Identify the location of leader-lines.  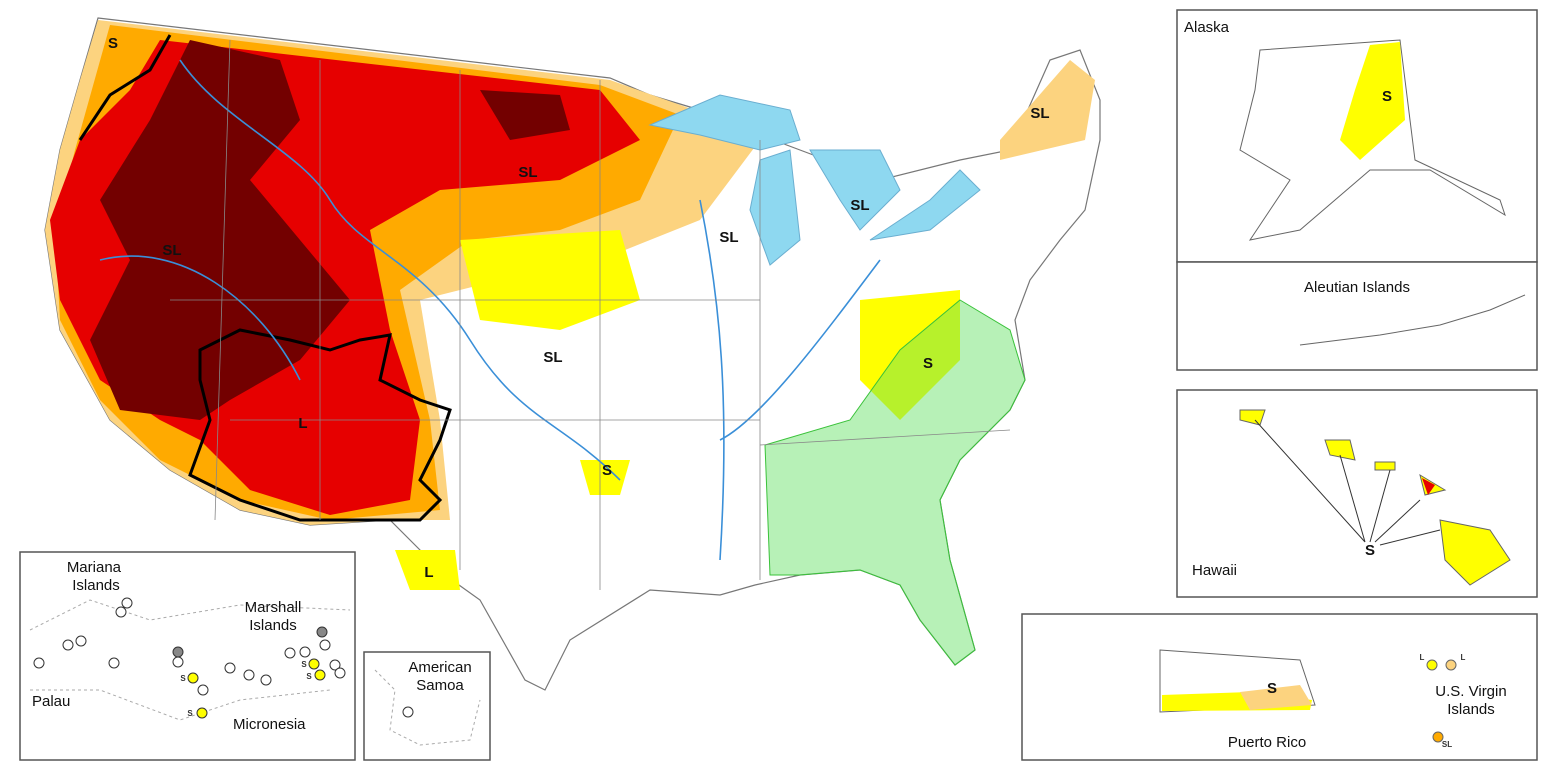
(1347, 482).